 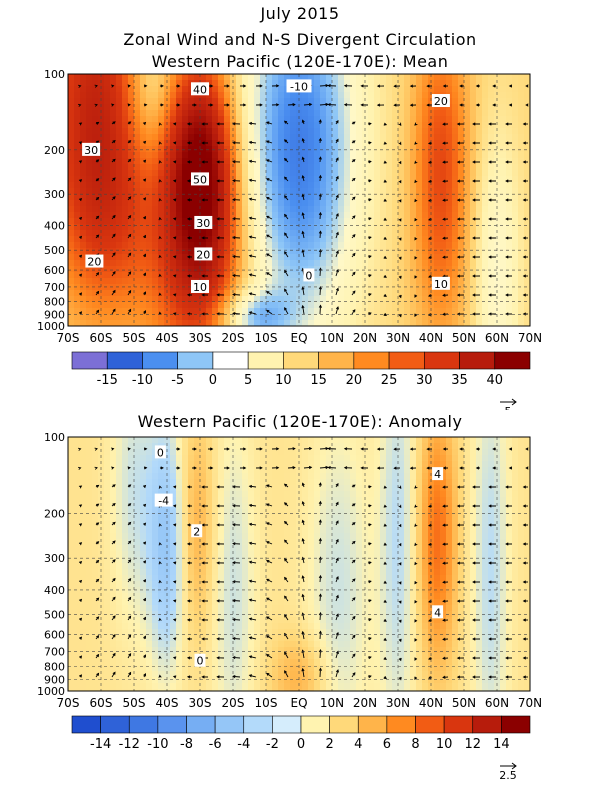 What do you see at coordinates (283, 380) in the screenshot?
I see `mean-colorbar-label: 10` at bounding box center [283, 380].